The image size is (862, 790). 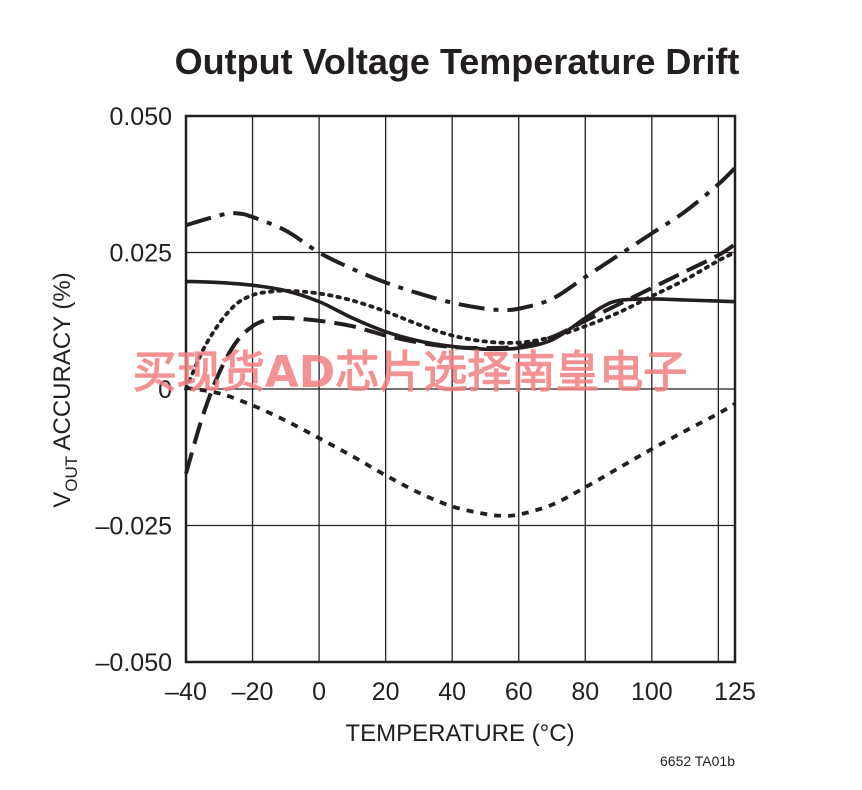 What do you see at coordinates (71, 474) in the screenshot?
I see `y-axis-label-subscript: OUT` at bounding box center [71, 474].